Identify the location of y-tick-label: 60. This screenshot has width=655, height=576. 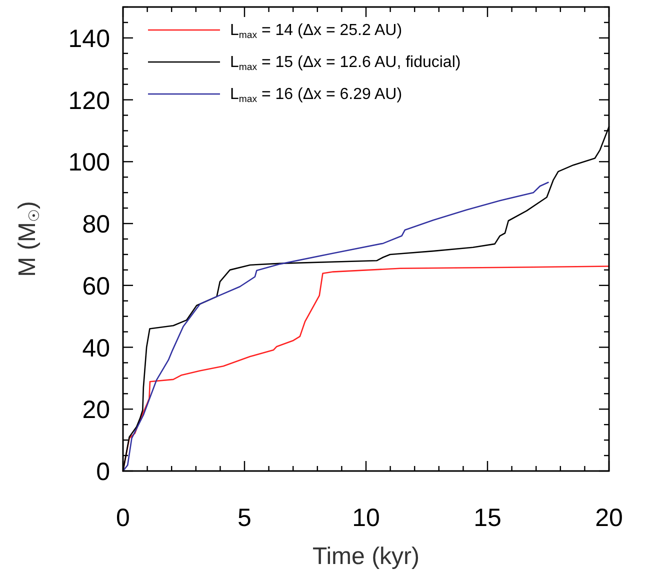
(96, 286).